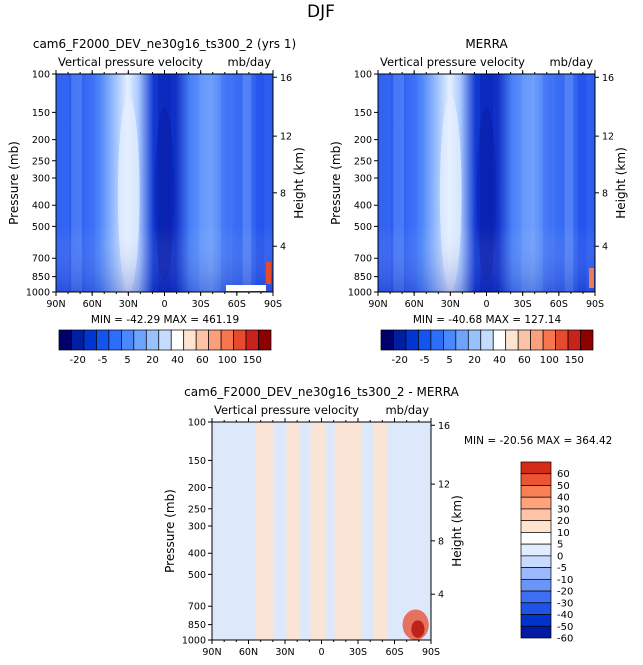 The width and height of the screenshot is (643, 665). What do you see at coordinates (321, 392) in the screenshot?
I see `panel-title: cam6_F2000_DEV_ne30g16_ts300_2 - MERRA` at bounding box center [321, 392].